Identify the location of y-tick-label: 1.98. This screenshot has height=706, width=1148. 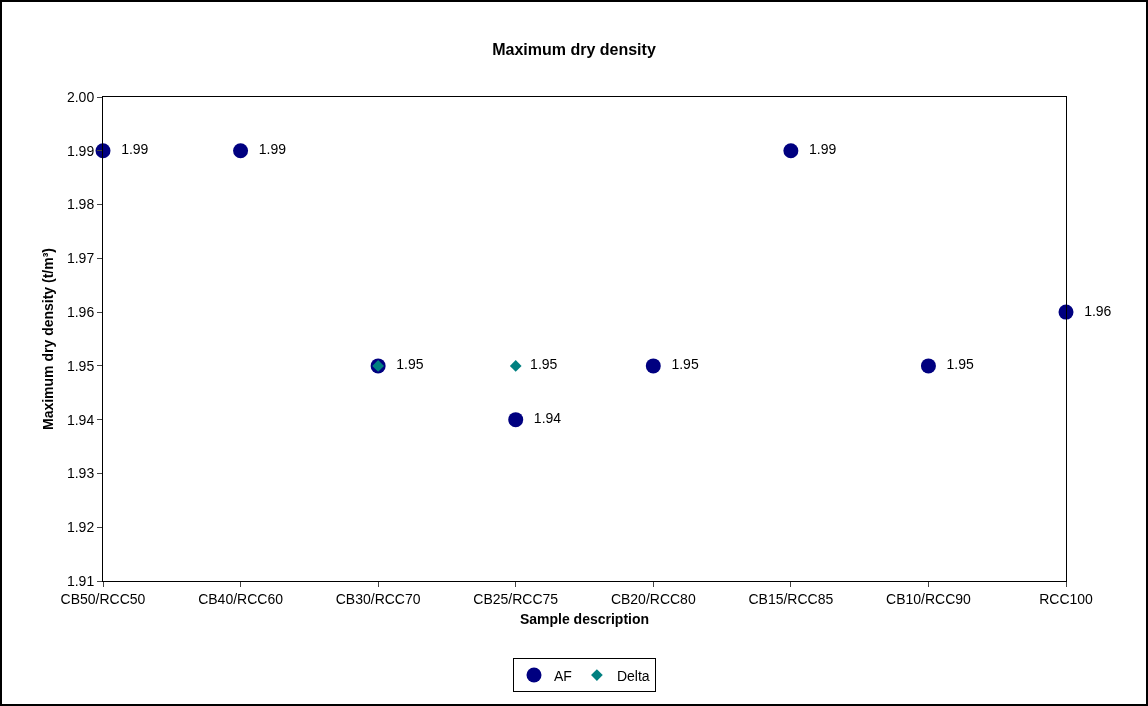
(80, 204).